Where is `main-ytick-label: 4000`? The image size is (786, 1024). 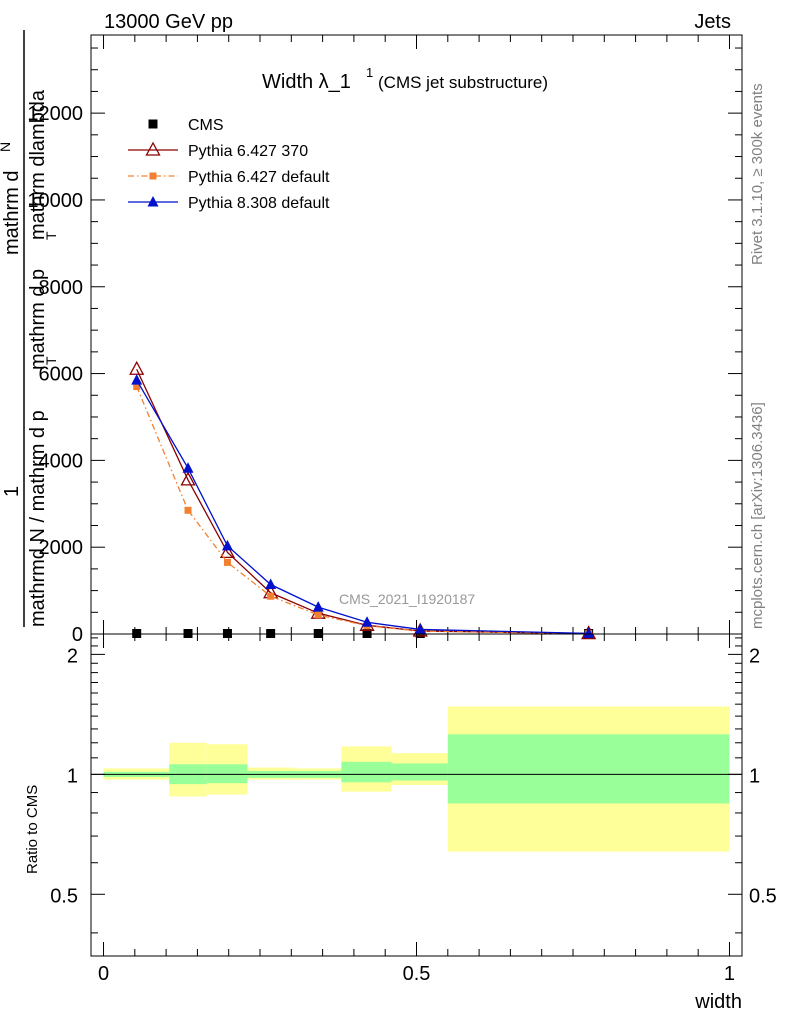
main-ytick-label: 4000 is located at coordinates (61, 461).